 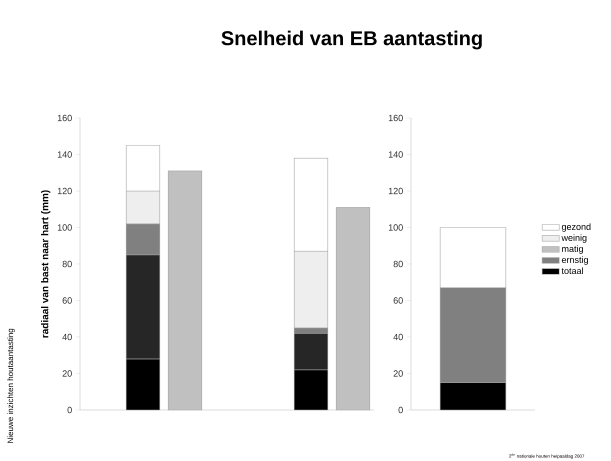 What do you see at coordinates (572, 270) in the screenshot?
I see `legend-label: totaal` at bounding box center [572, 270].